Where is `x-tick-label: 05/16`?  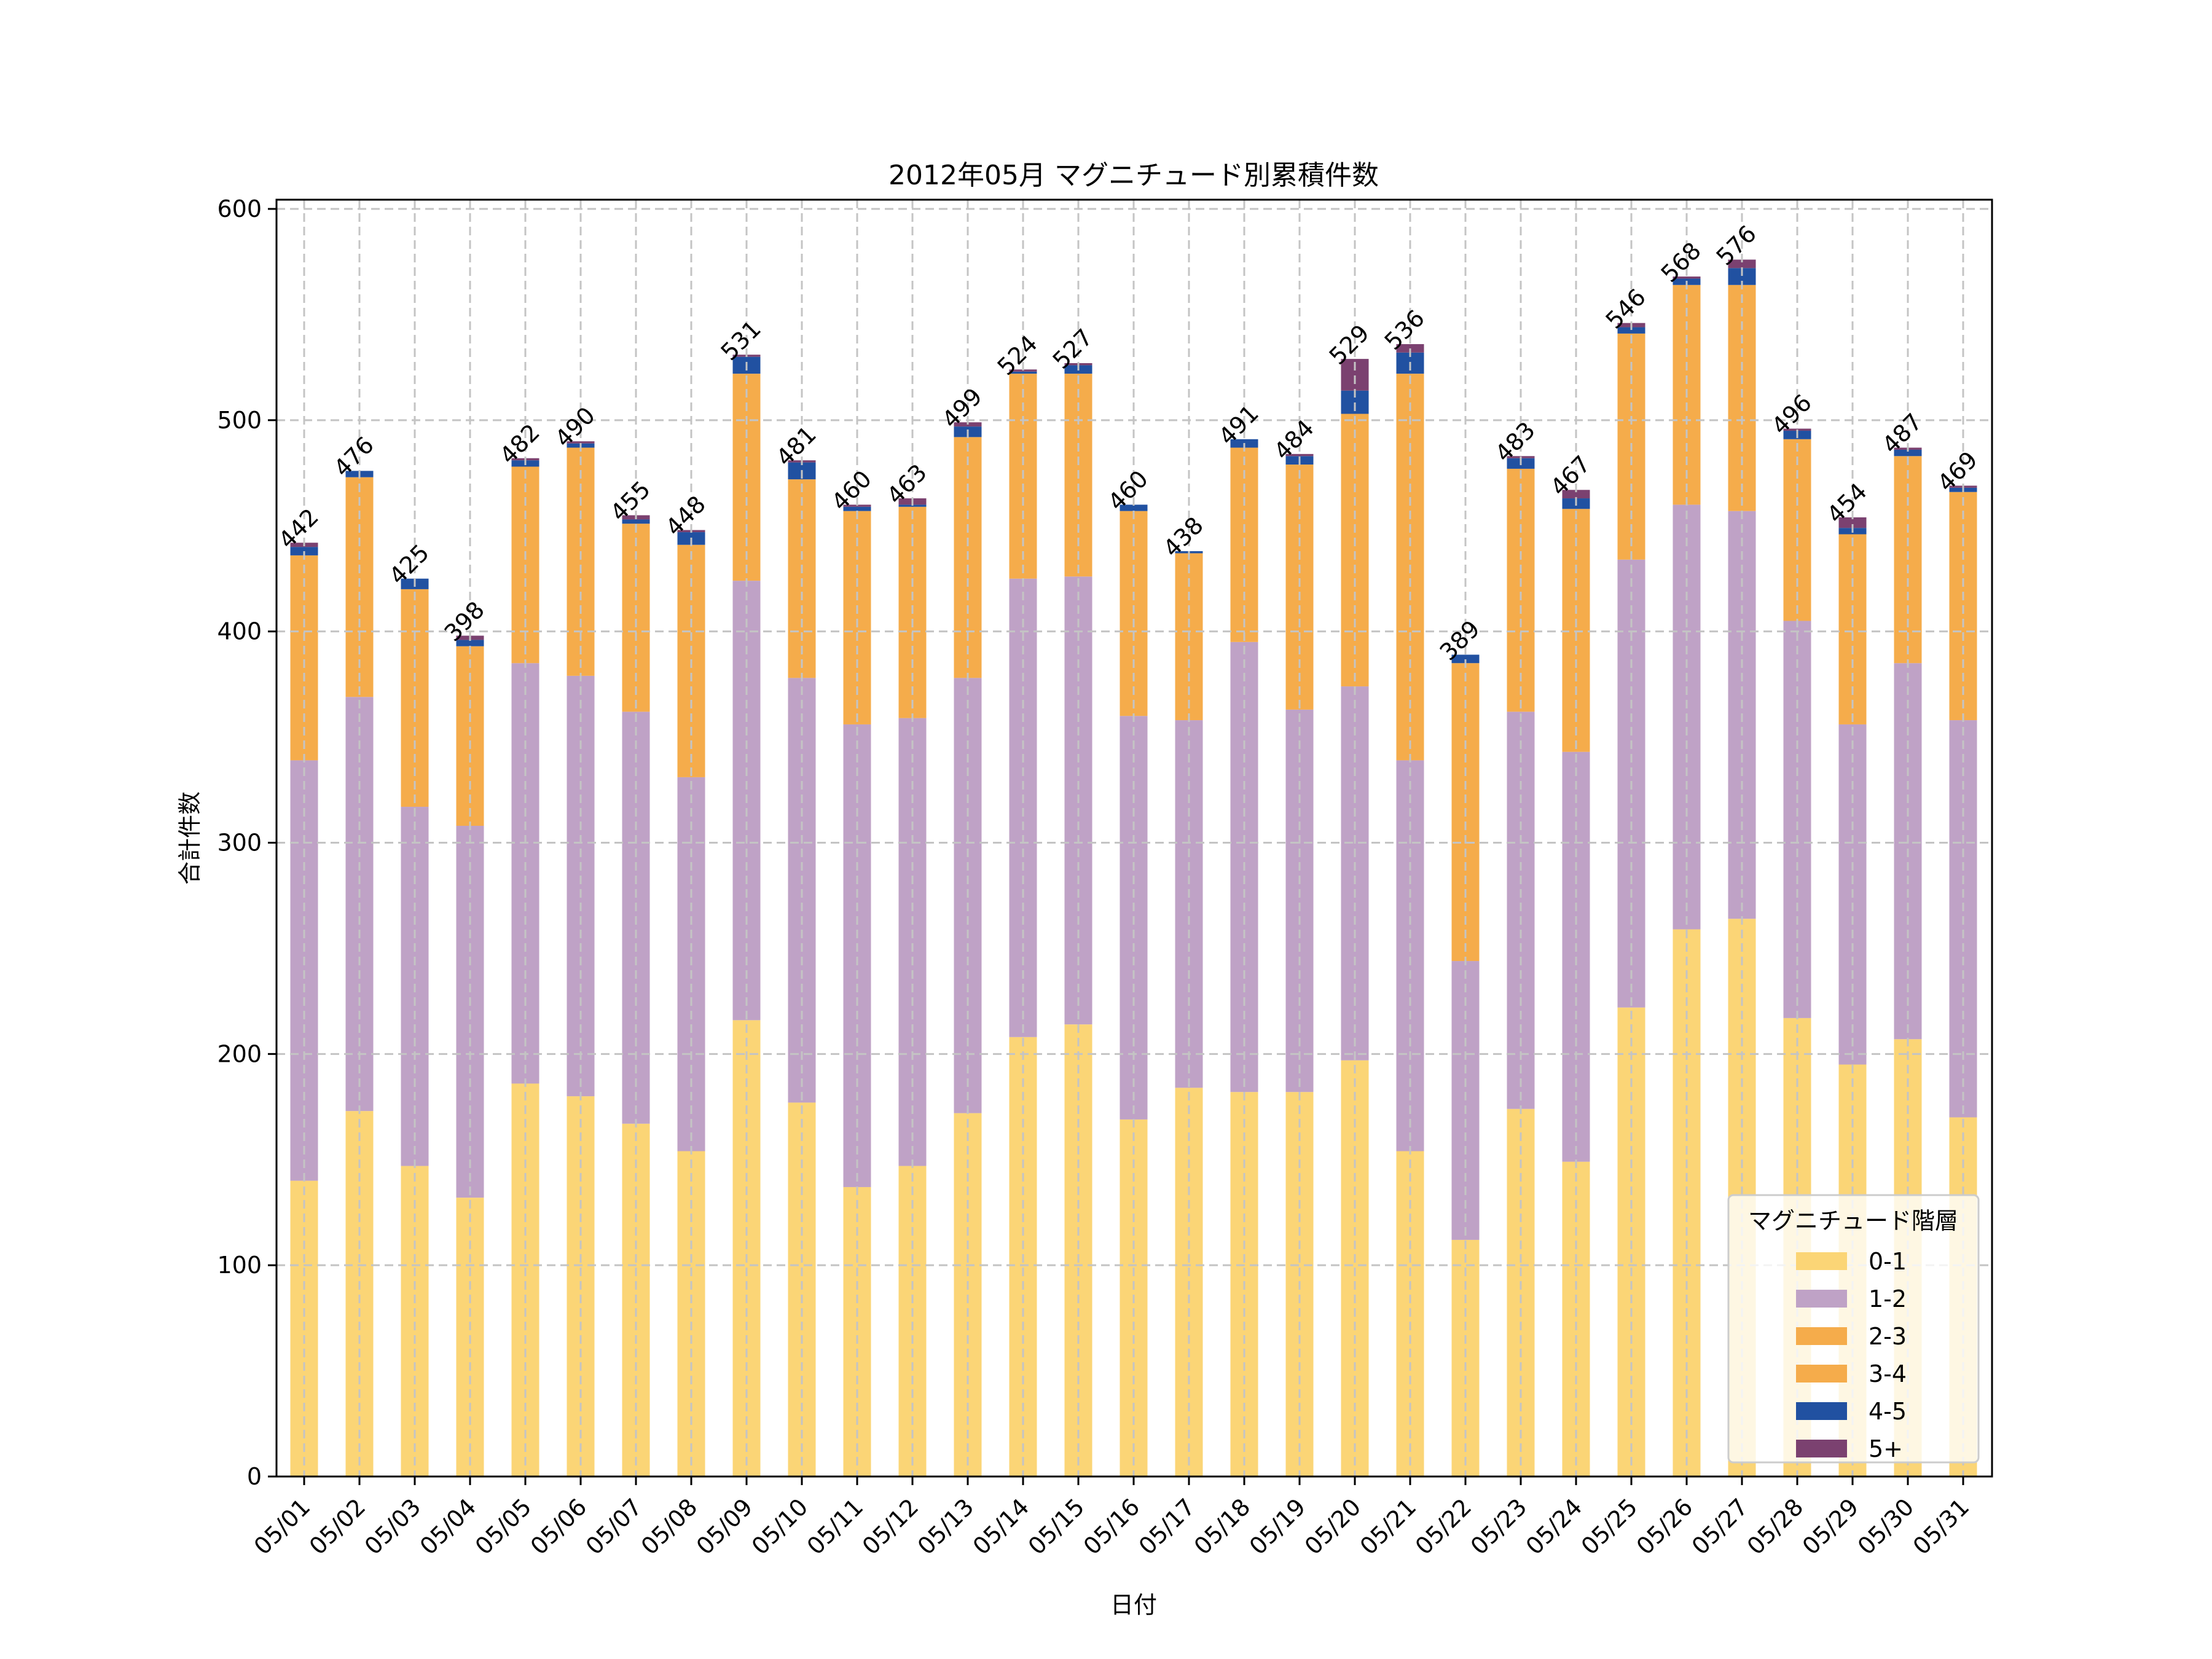
x-tick-label: 05/16 is located at coordinates (1111, 1526).